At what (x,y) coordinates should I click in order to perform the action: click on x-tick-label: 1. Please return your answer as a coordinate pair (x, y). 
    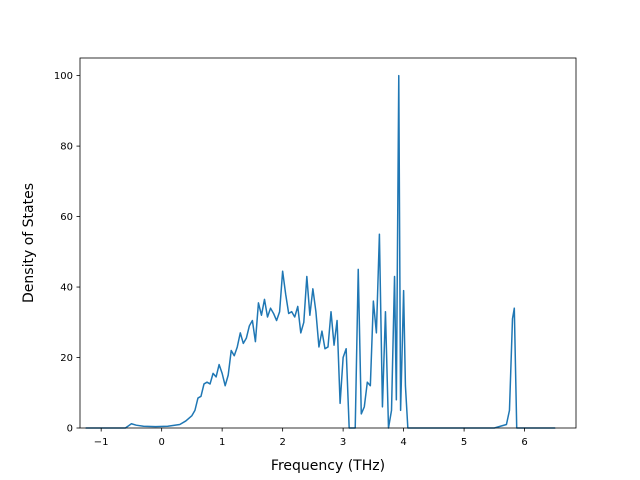
    Looking at the image, I should click on (222, 442).